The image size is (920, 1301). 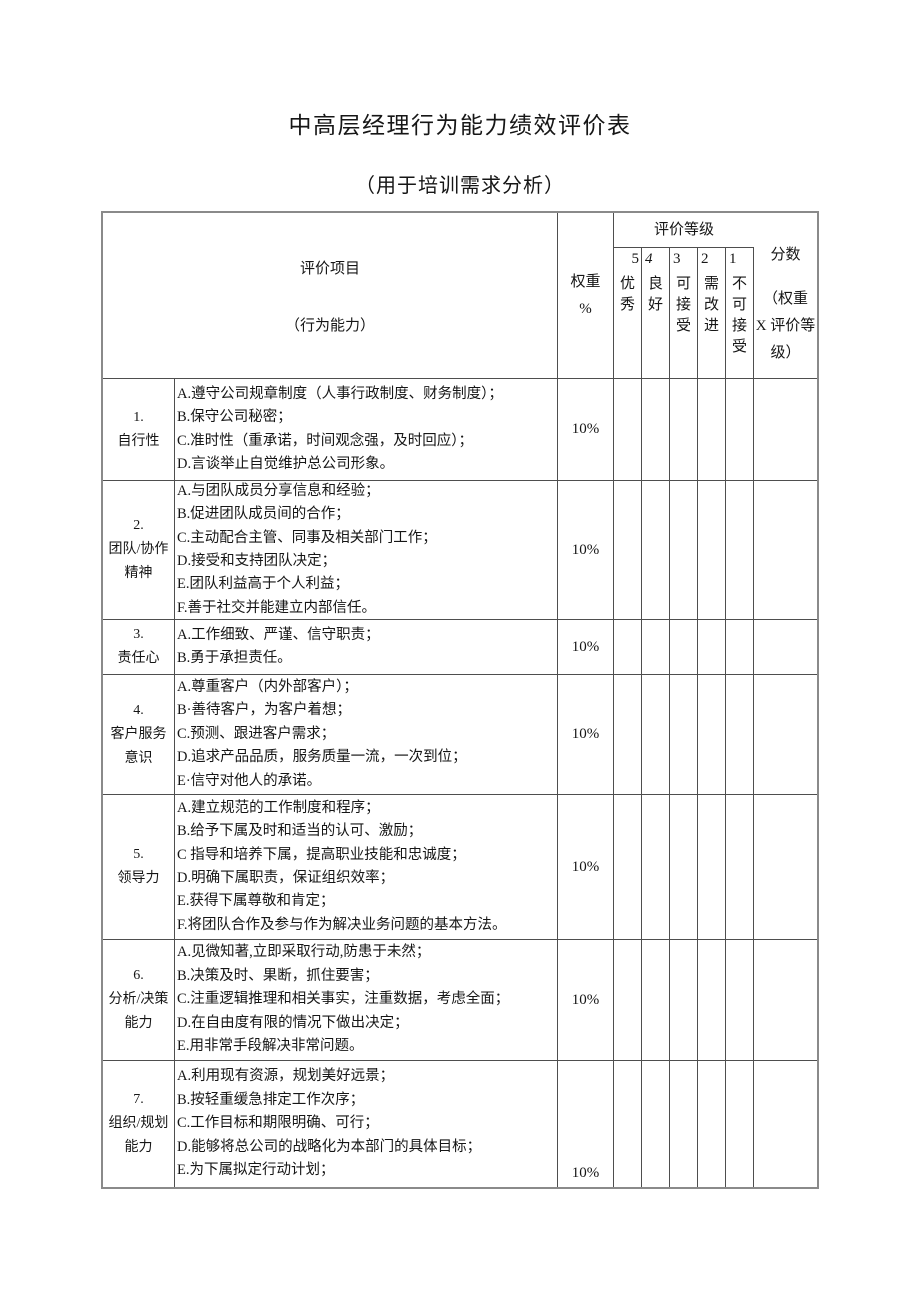 What do you see at coordinates (138, 417) in the screenshot?
I see `row-number: 1.` at bounding box center [138, 417].